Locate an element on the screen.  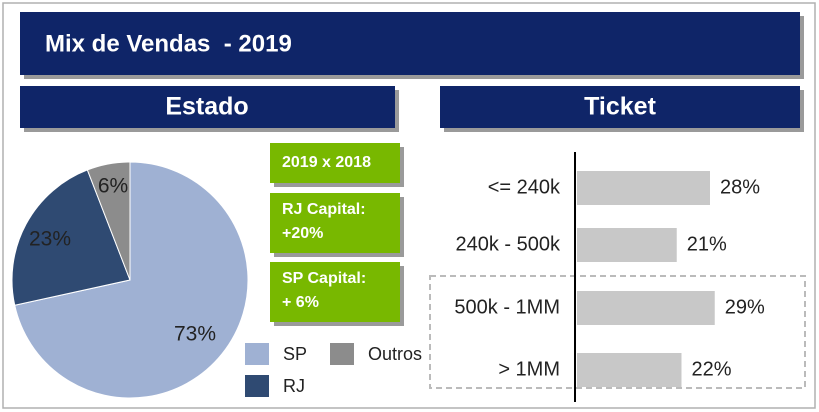
title-bar is located at coordinates (410, 43).